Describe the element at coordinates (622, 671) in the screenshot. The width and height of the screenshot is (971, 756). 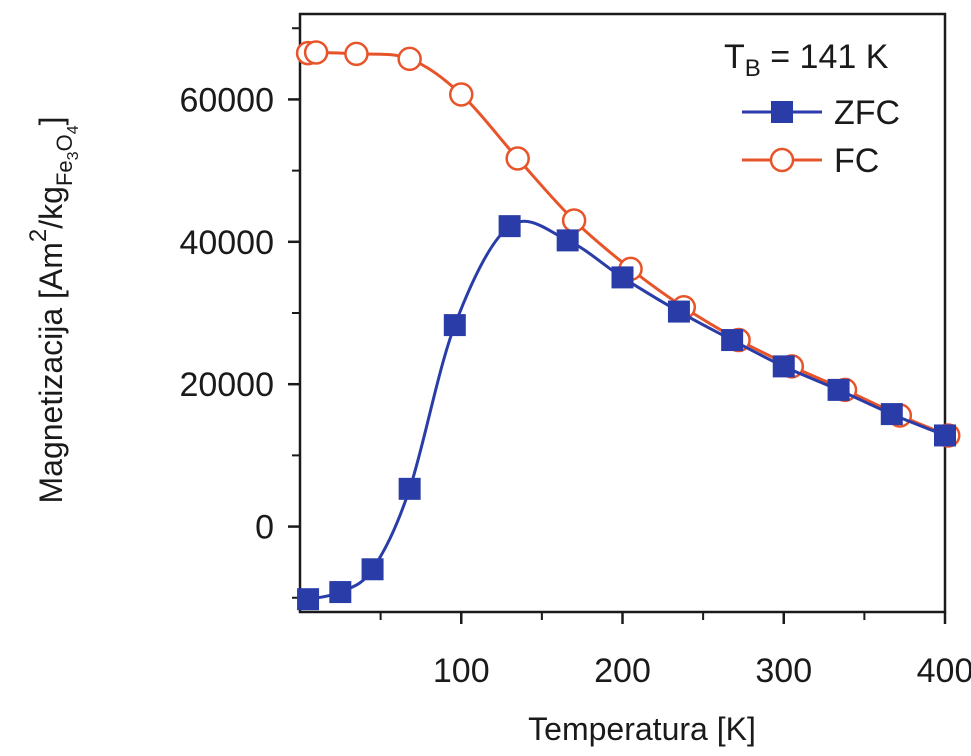
I see `x-tick-label: 200` at that location.